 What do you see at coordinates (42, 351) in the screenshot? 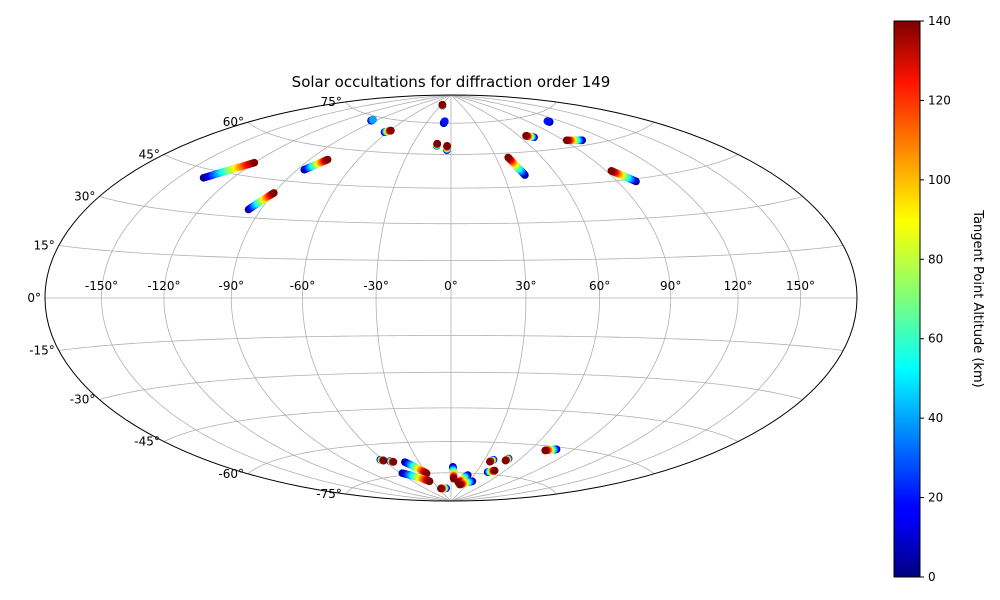
I see `lat-tick-label: -15°` at bounding box center [42, 351].